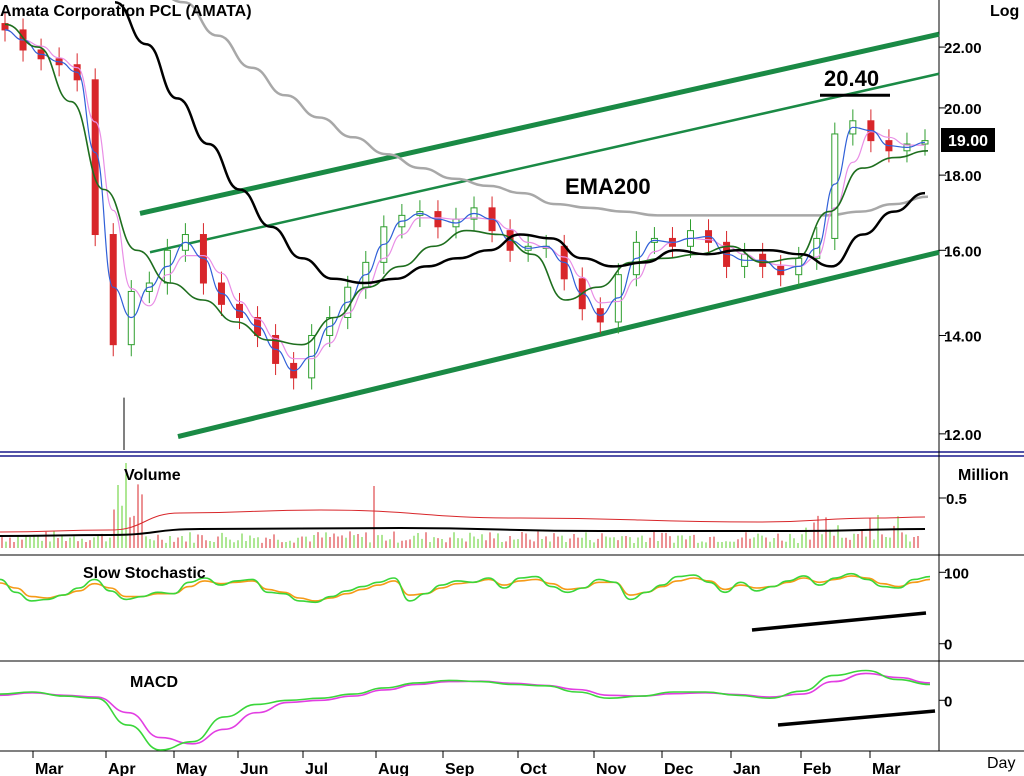 The image size is (1024, 776). I want to click on stochastic-tick-label: 100, so click(956, 573).